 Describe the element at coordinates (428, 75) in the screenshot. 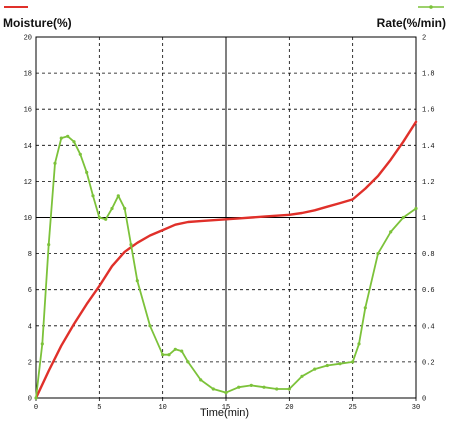

I see `y-right-tick-label: 1.8` at that location.